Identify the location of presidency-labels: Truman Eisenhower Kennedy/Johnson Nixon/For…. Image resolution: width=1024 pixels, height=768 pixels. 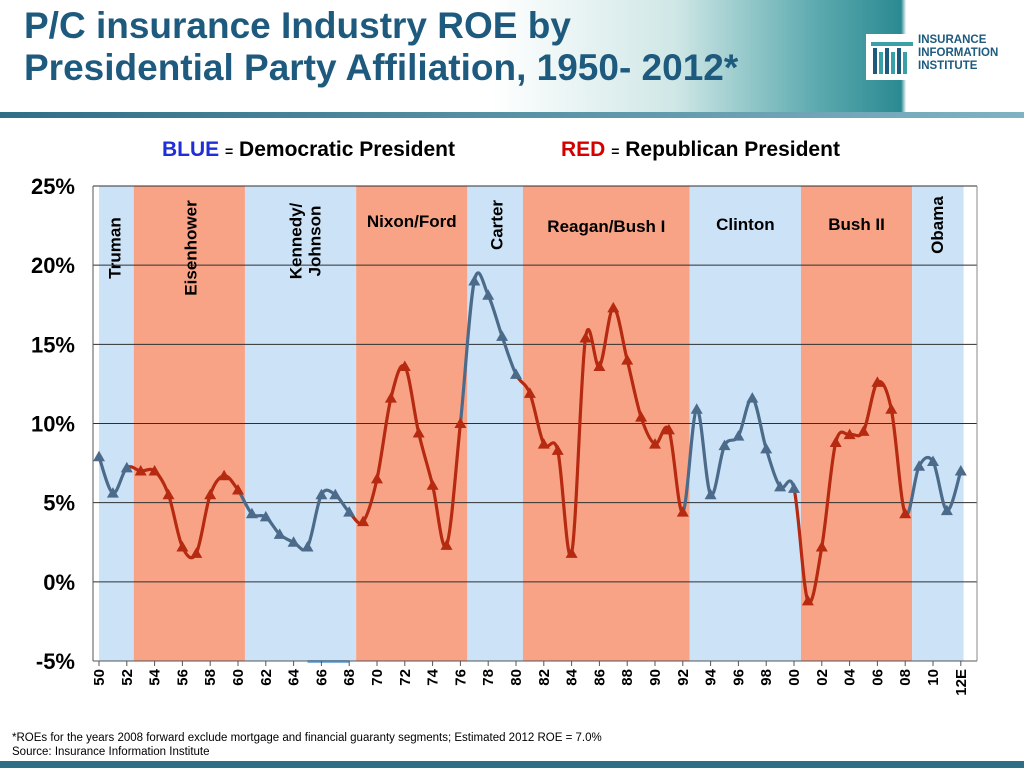
(526, 246).